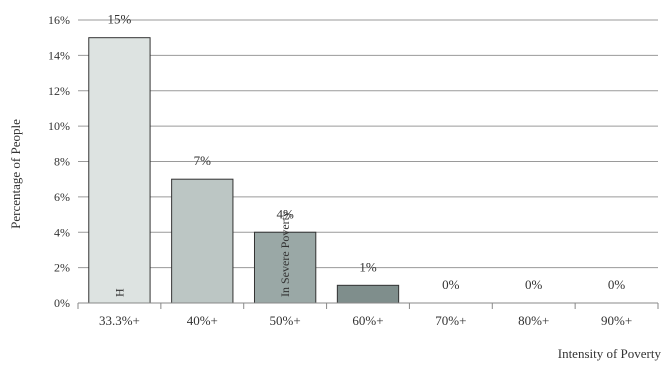 This screenshot has width=662, height=367. I want to click on data-label: 1%, so click(368, 266).